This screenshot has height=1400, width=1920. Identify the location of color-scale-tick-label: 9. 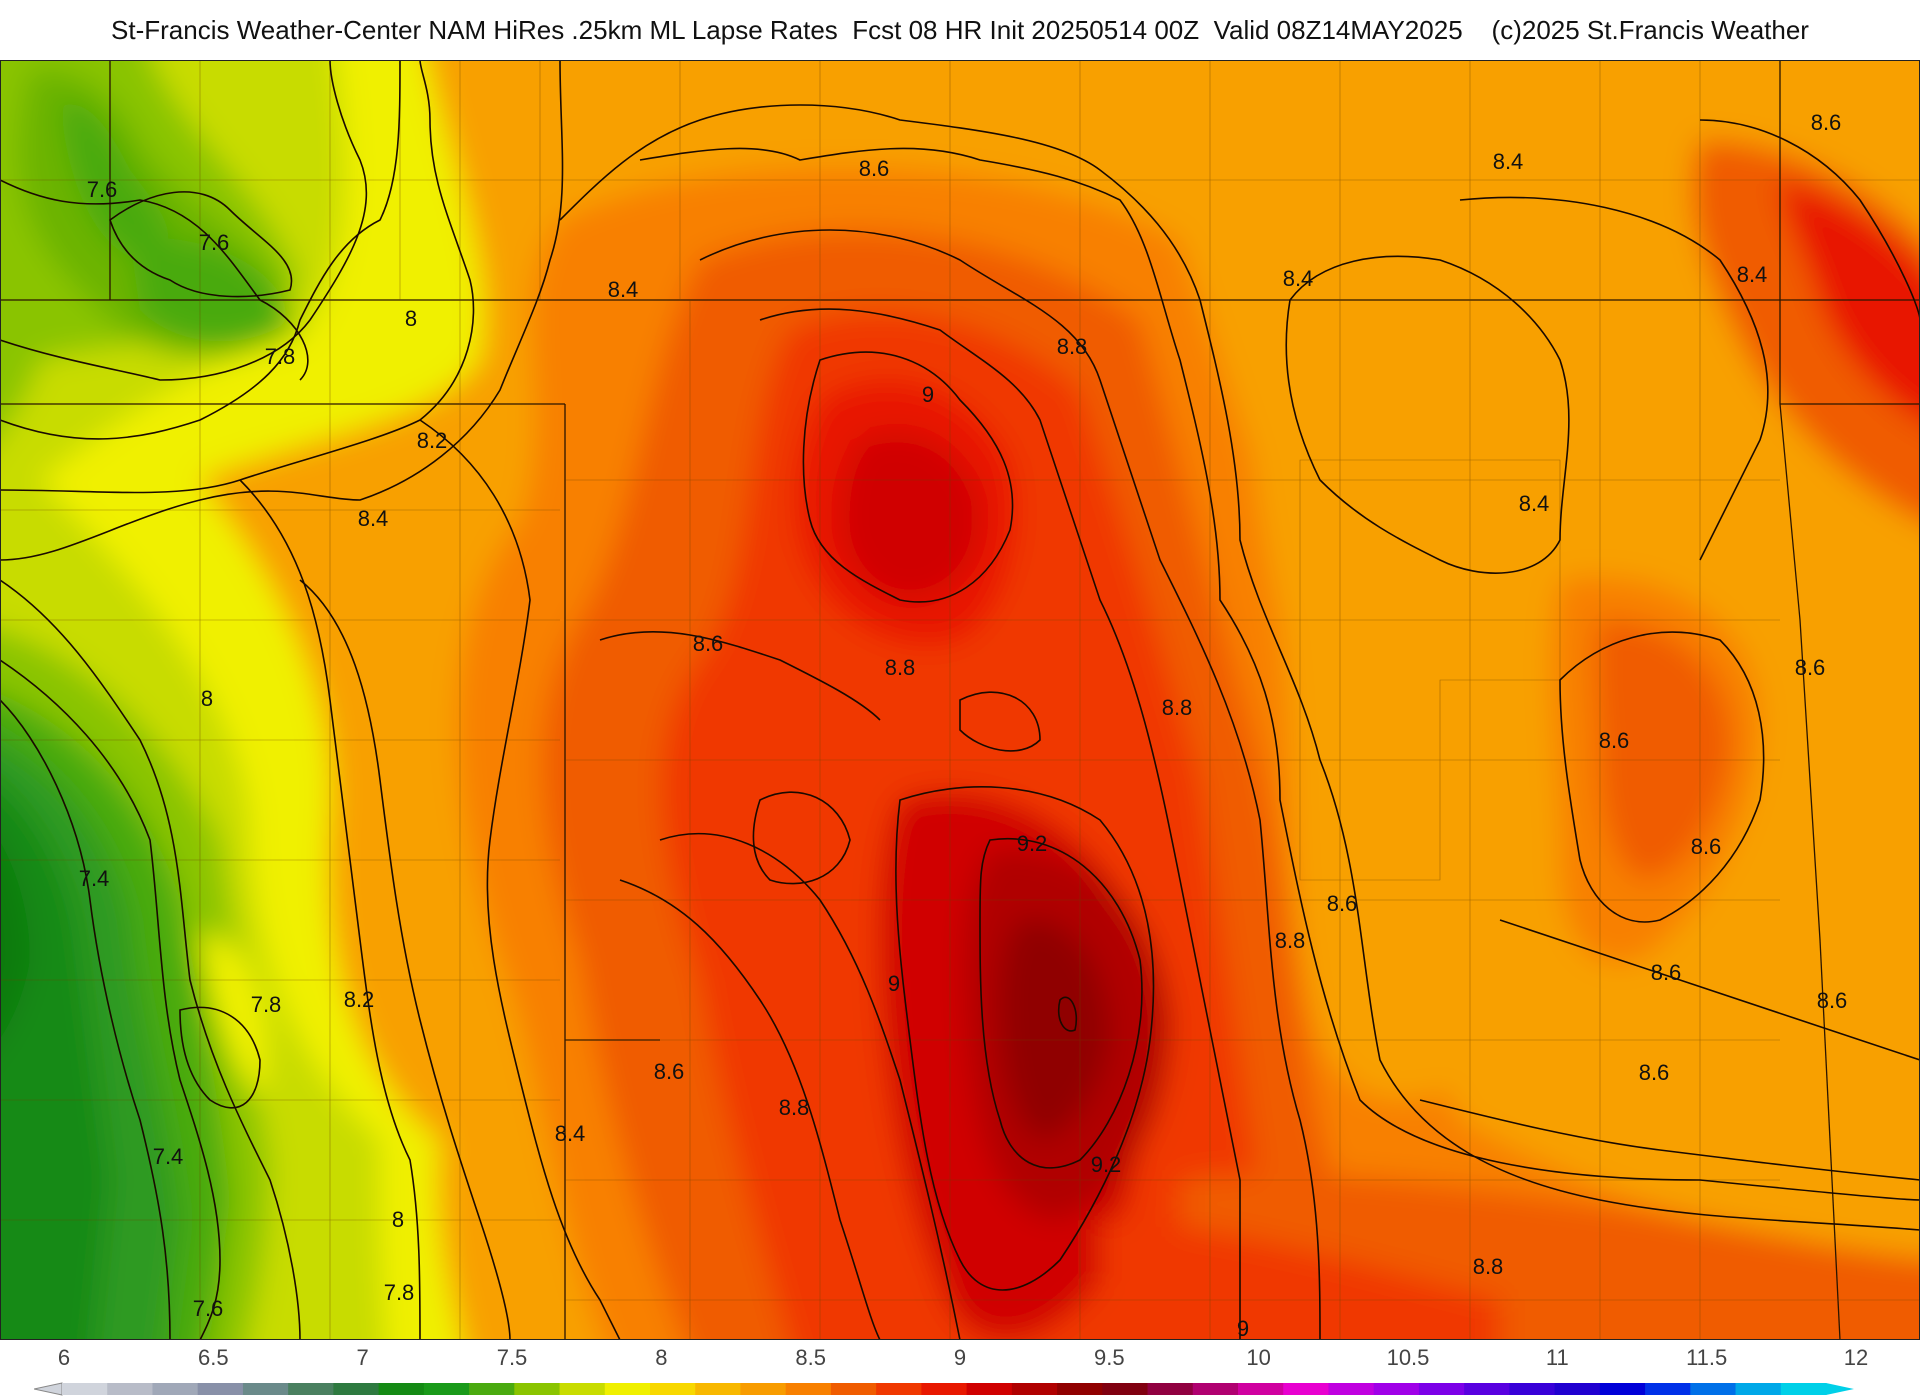
(960, 1357).